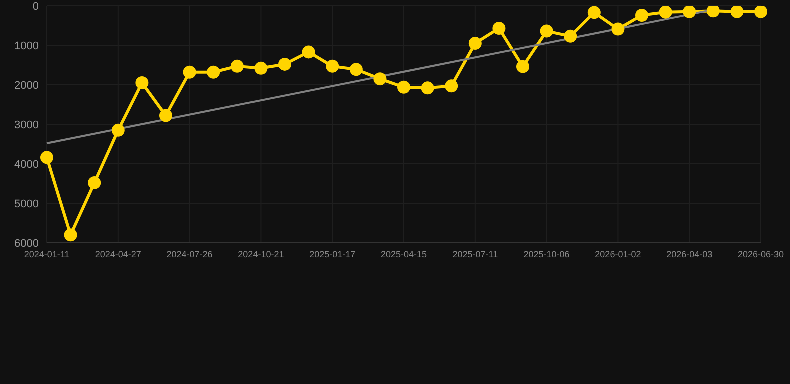 This screenshot has width=790, height=384. Describe the element at coordinates (47, 254) in the screenshot. I see `x-tick-label: 2024-01-11` at that location.